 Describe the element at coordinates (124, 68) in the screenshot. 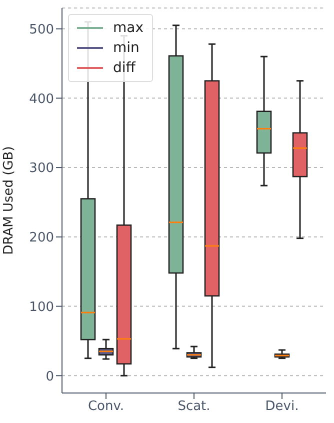

I see `legend-label: diff` at that location.